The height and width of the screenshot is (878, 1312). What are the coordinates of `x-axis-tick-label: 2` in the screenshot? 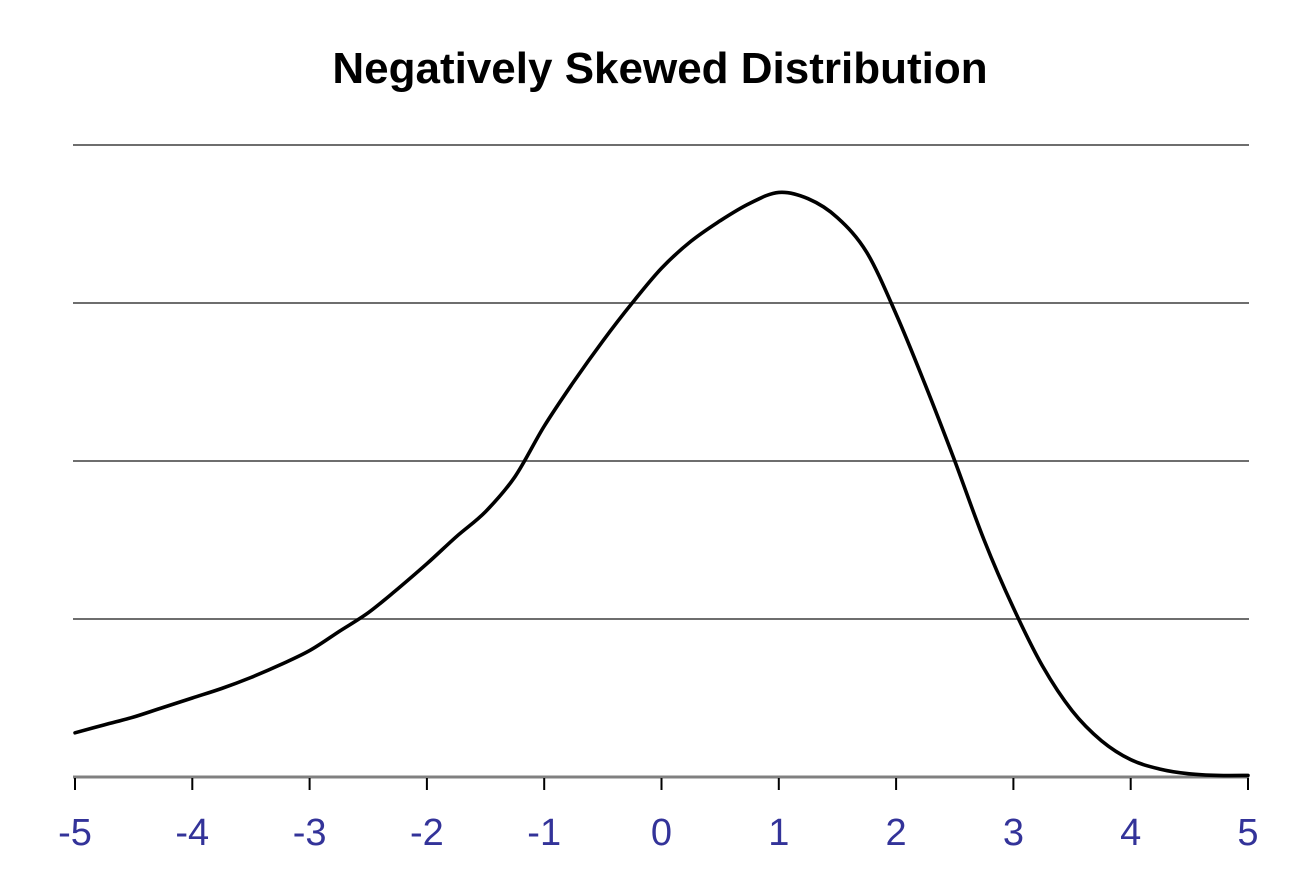 It's located at (896, 833).